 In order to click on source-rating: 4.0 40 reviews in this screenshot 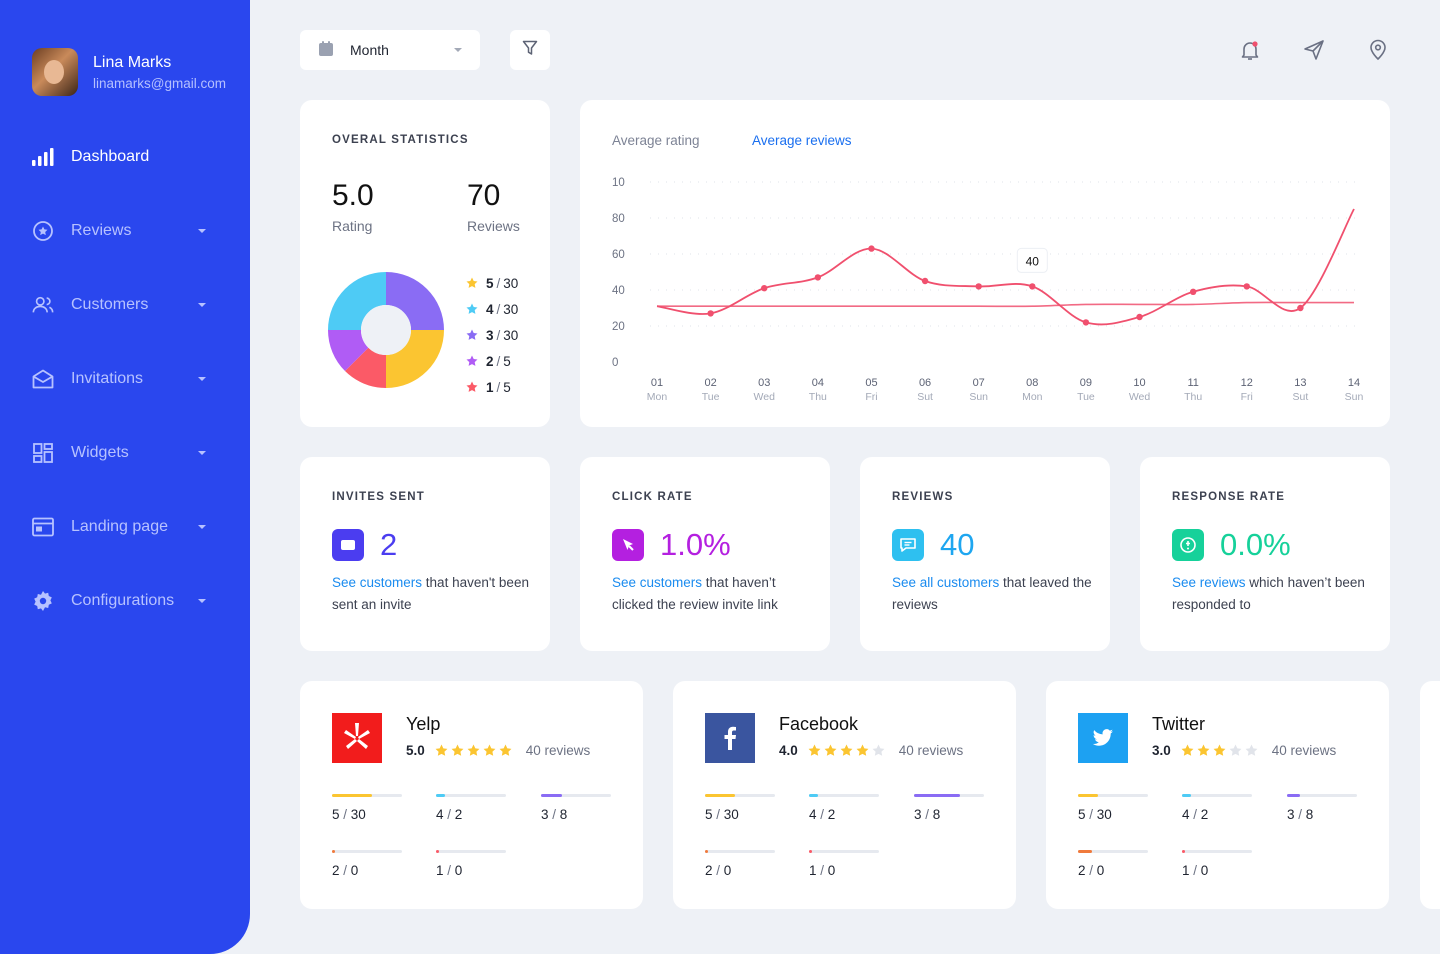, I will do `click(871, 750)`.